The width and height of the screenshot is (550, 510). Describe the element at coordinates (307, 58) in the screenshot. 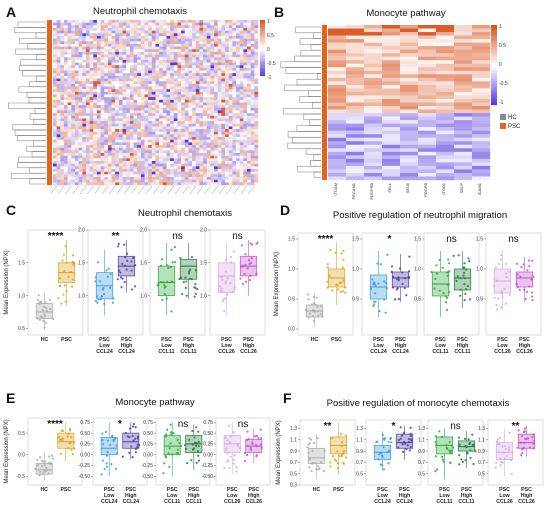

I see `heatmap-b-dendrogram-branch` at that location.